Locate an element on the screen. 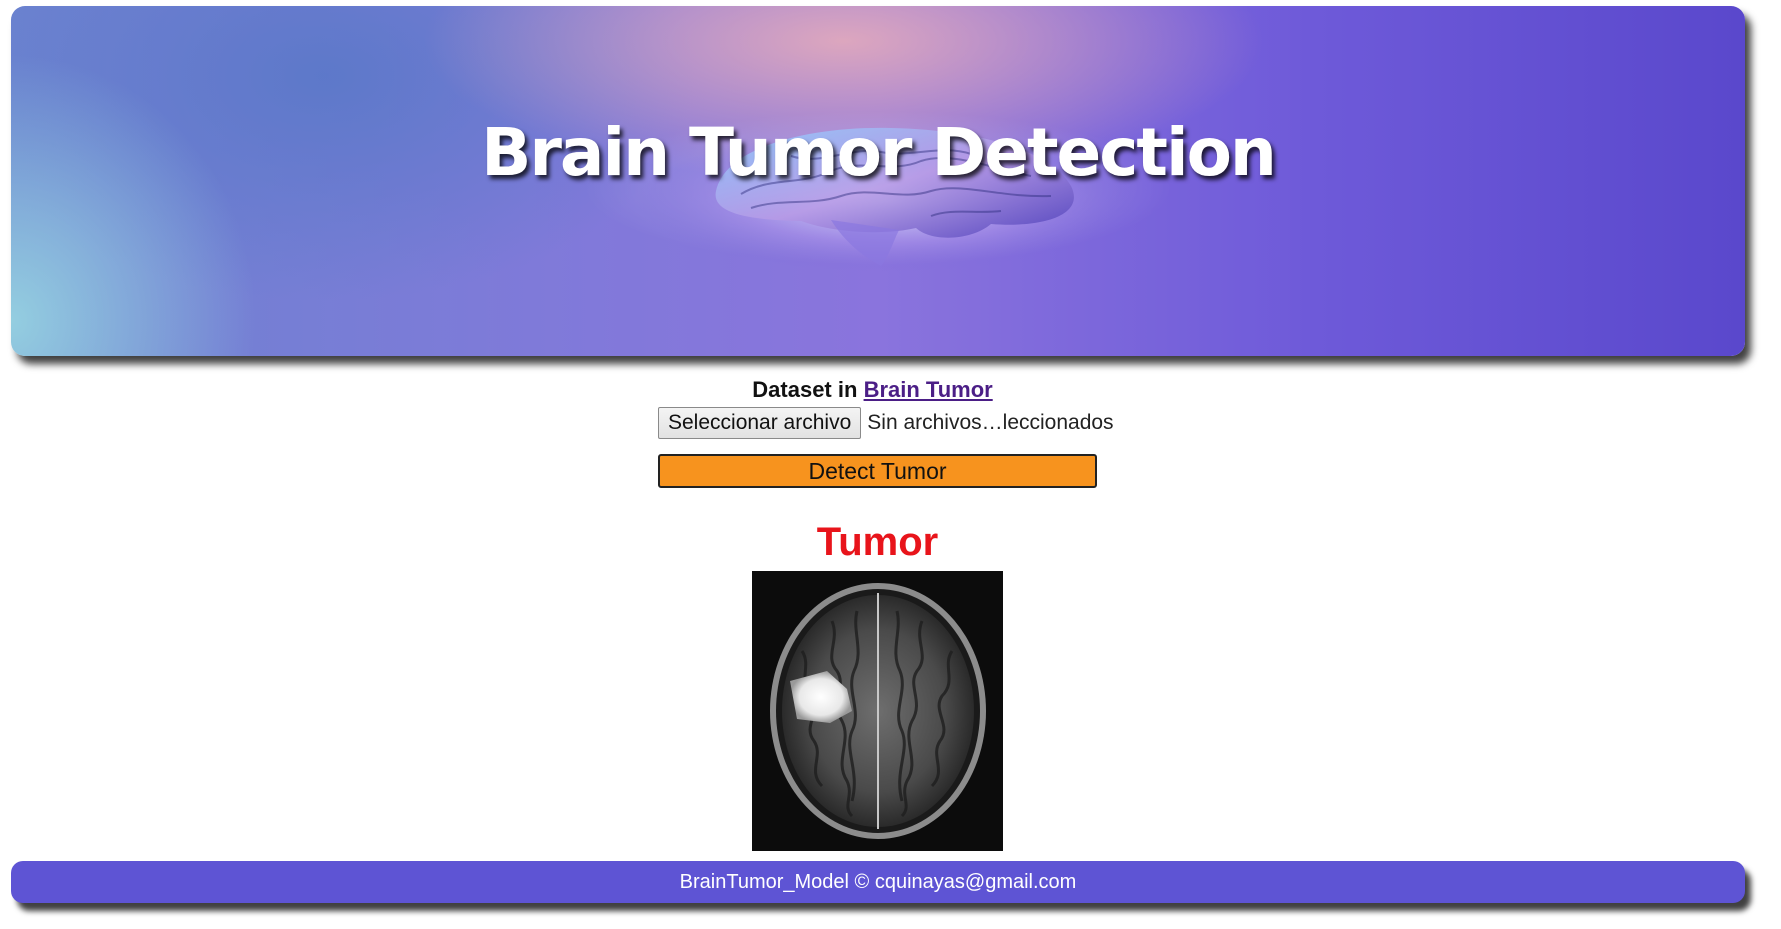  mri-scan-image is located at coordinates (877, 711).